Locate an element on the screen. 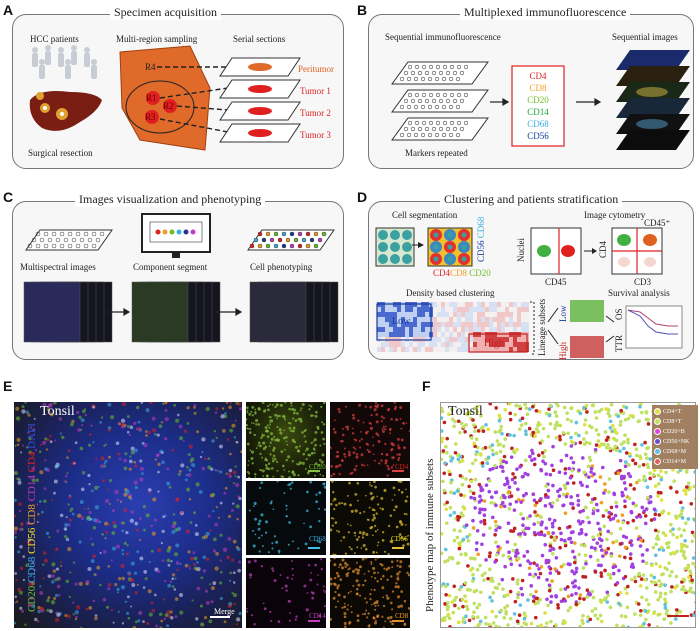 Image resolution: width=700 pixels, height=631 pixels. d-cd20: CD20 is located at coordinates (480, 273).